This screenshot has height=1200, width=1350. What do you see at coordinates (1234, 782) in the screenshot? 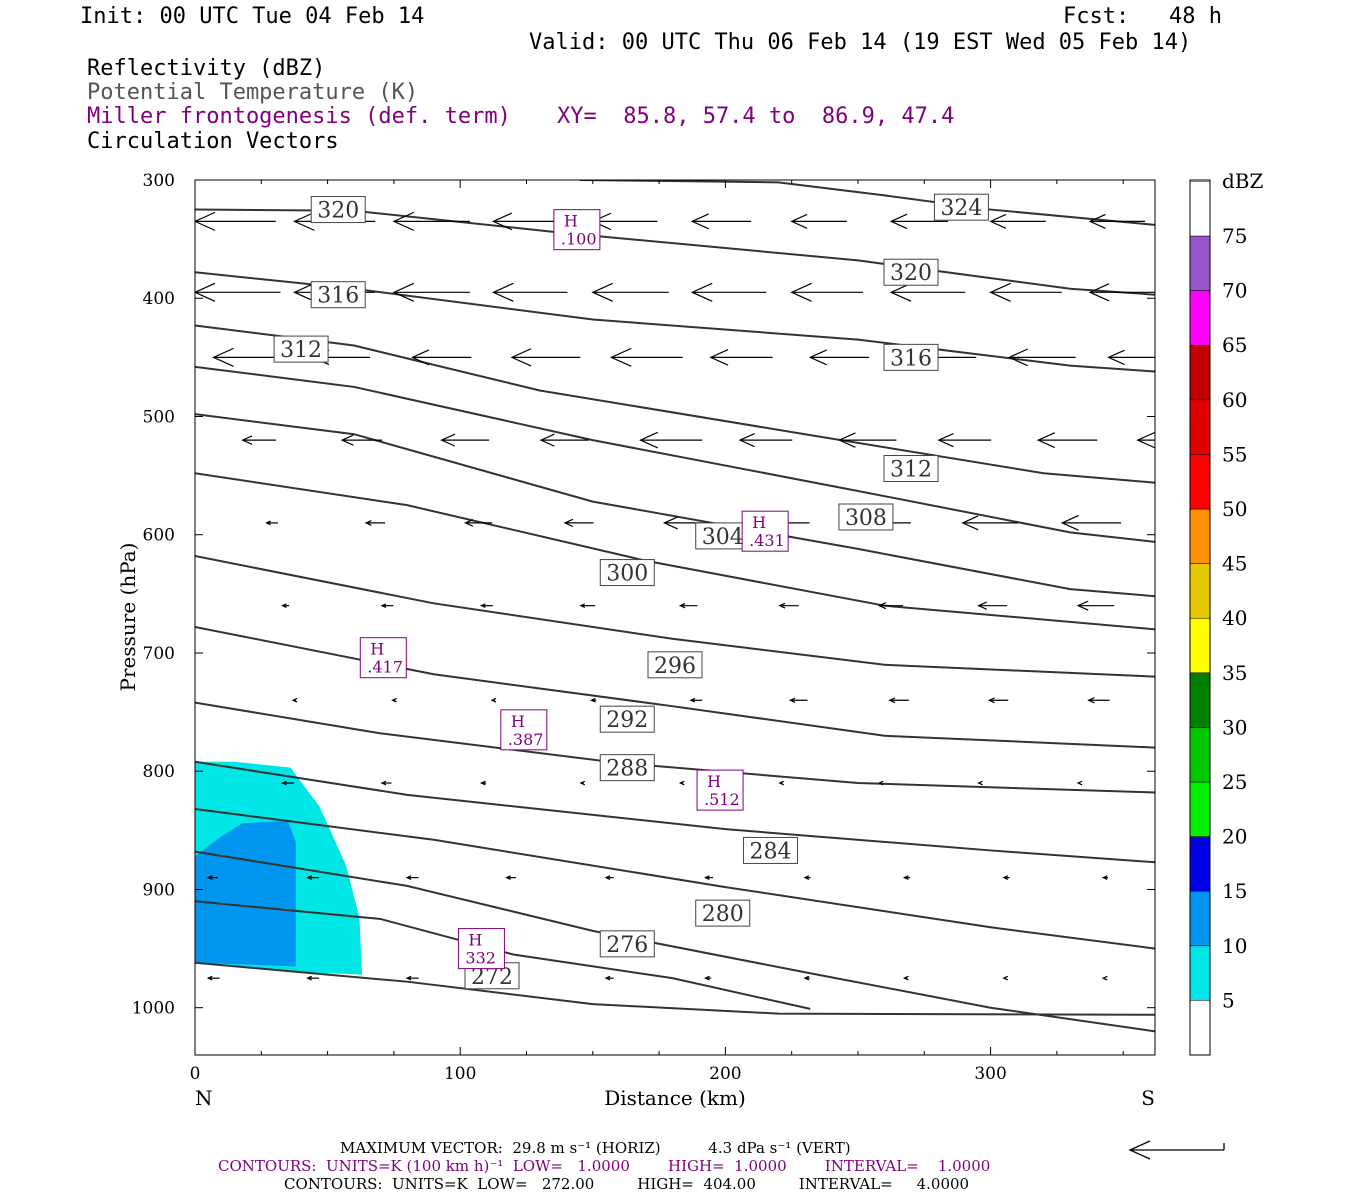
I see `colorbar-level-label: 25` at bounding box center [1234, 782].